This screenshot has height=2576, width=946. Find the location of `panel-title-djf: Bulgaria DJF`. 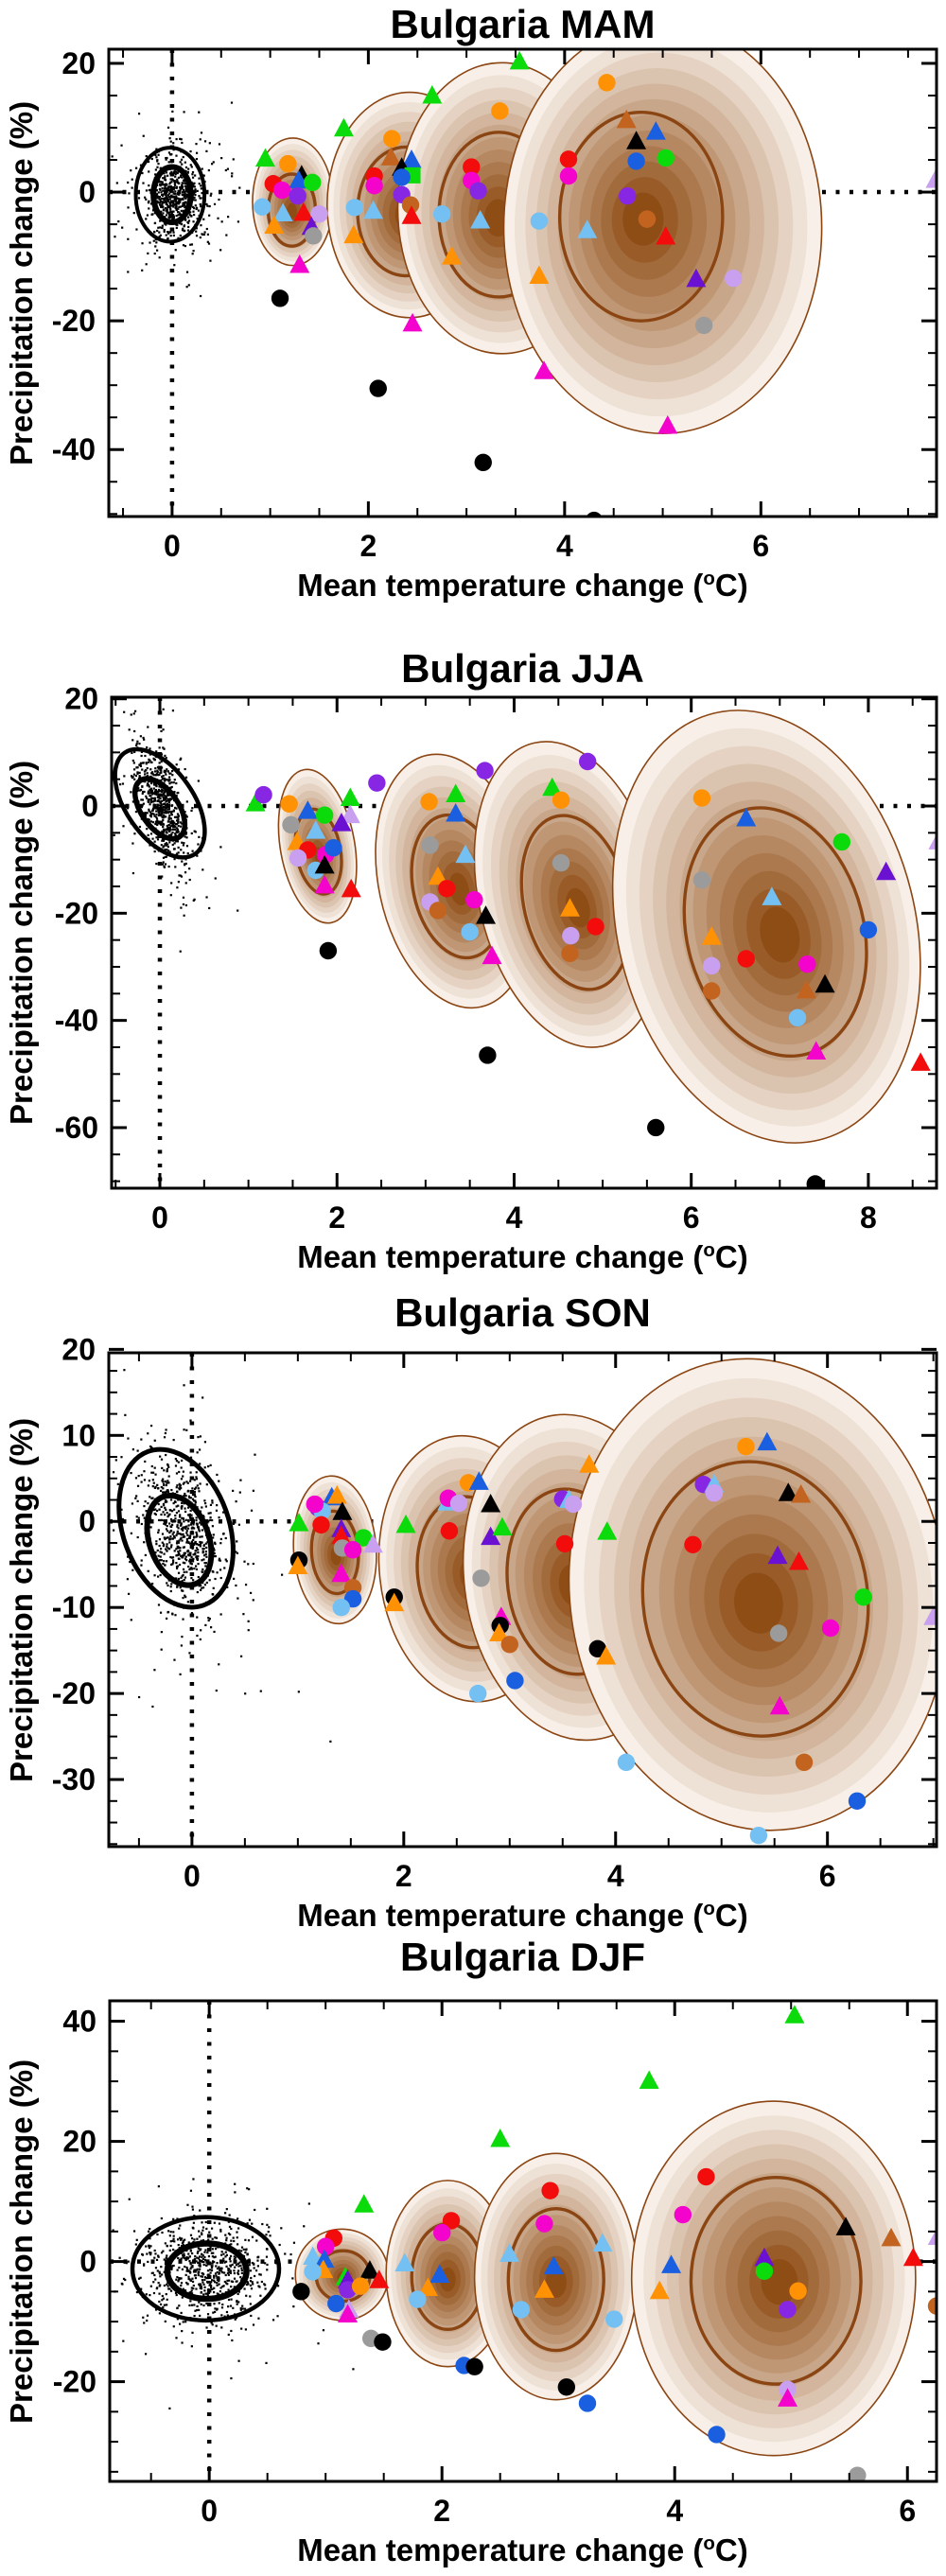

panel-title-djf: Bulgaria DJF is located at coordinates (522, 1957).